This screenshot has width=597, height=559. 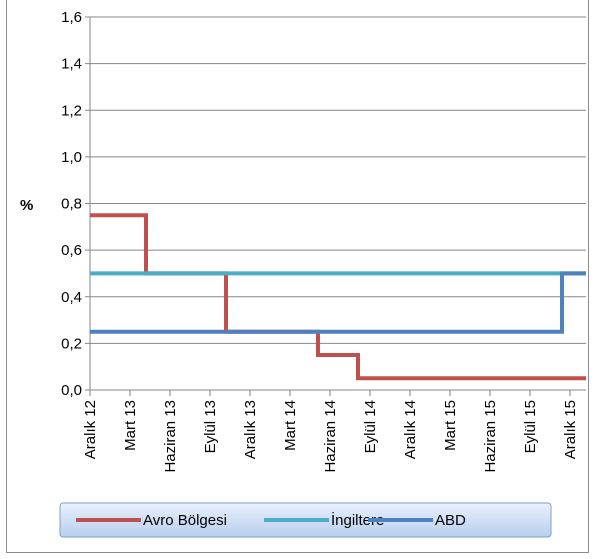 I want to click on y-tick-label: 1,4, so click(x=71, y=64).